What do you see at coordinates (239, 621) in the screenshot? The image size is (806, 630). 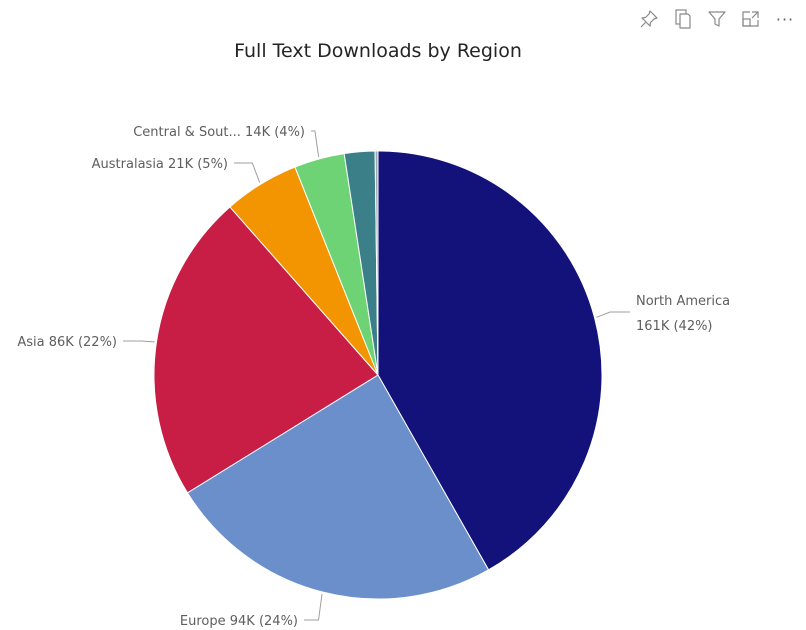 I see `data-label: Europe 94K (24%)` at bounding box center [239, 621].